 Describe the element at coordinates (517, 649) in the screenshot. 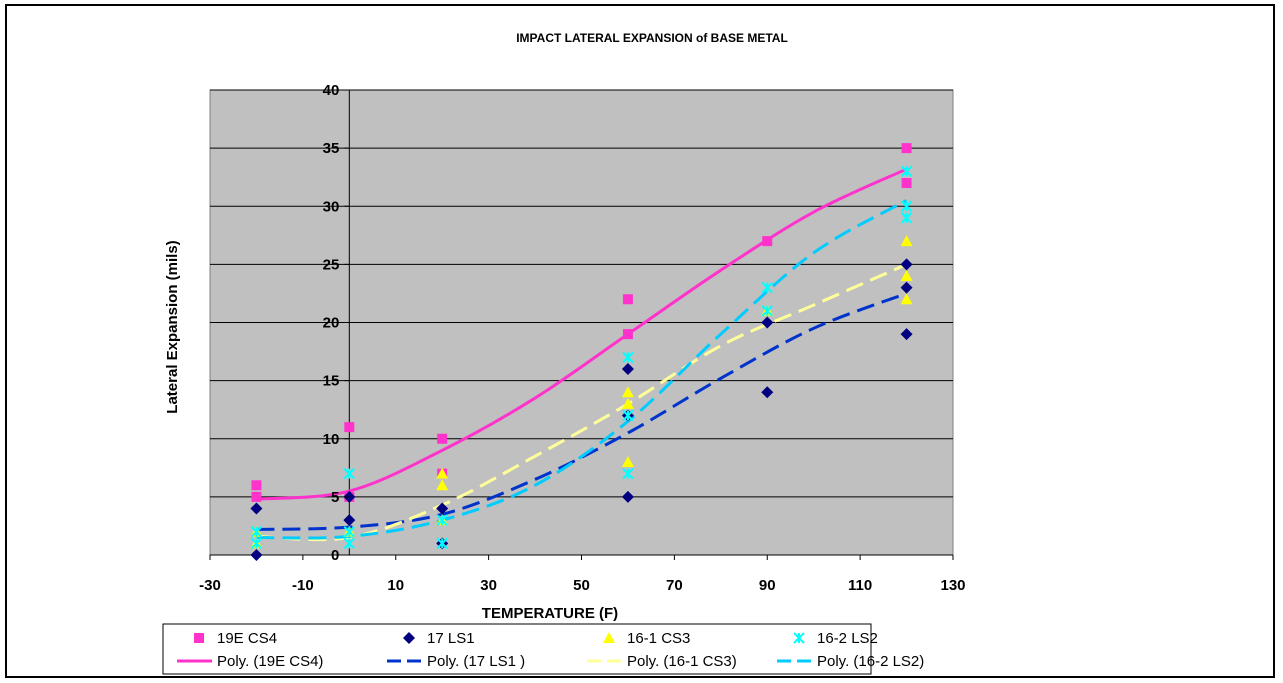

I see `legend-box` at that location.